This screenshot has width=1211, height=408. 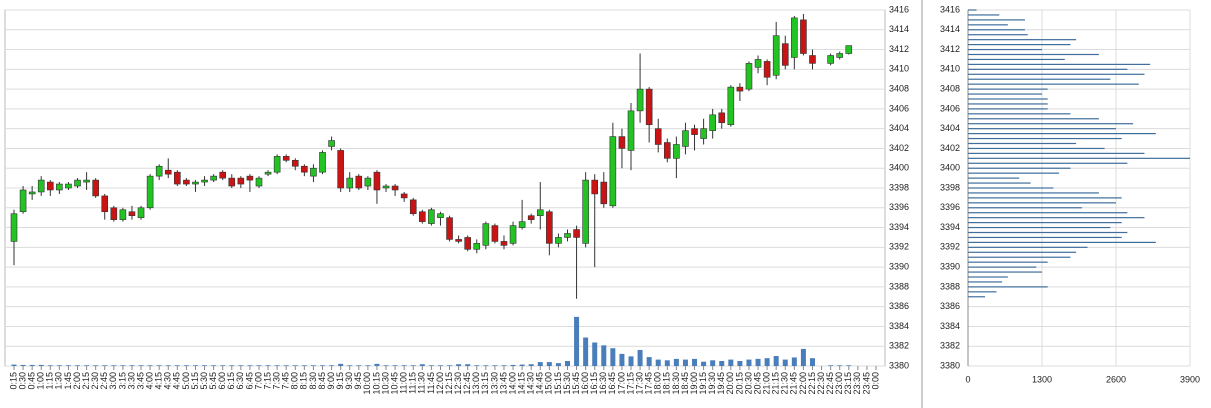 I want to click on y-tick-label: 3394, so click(x=950, y=227).